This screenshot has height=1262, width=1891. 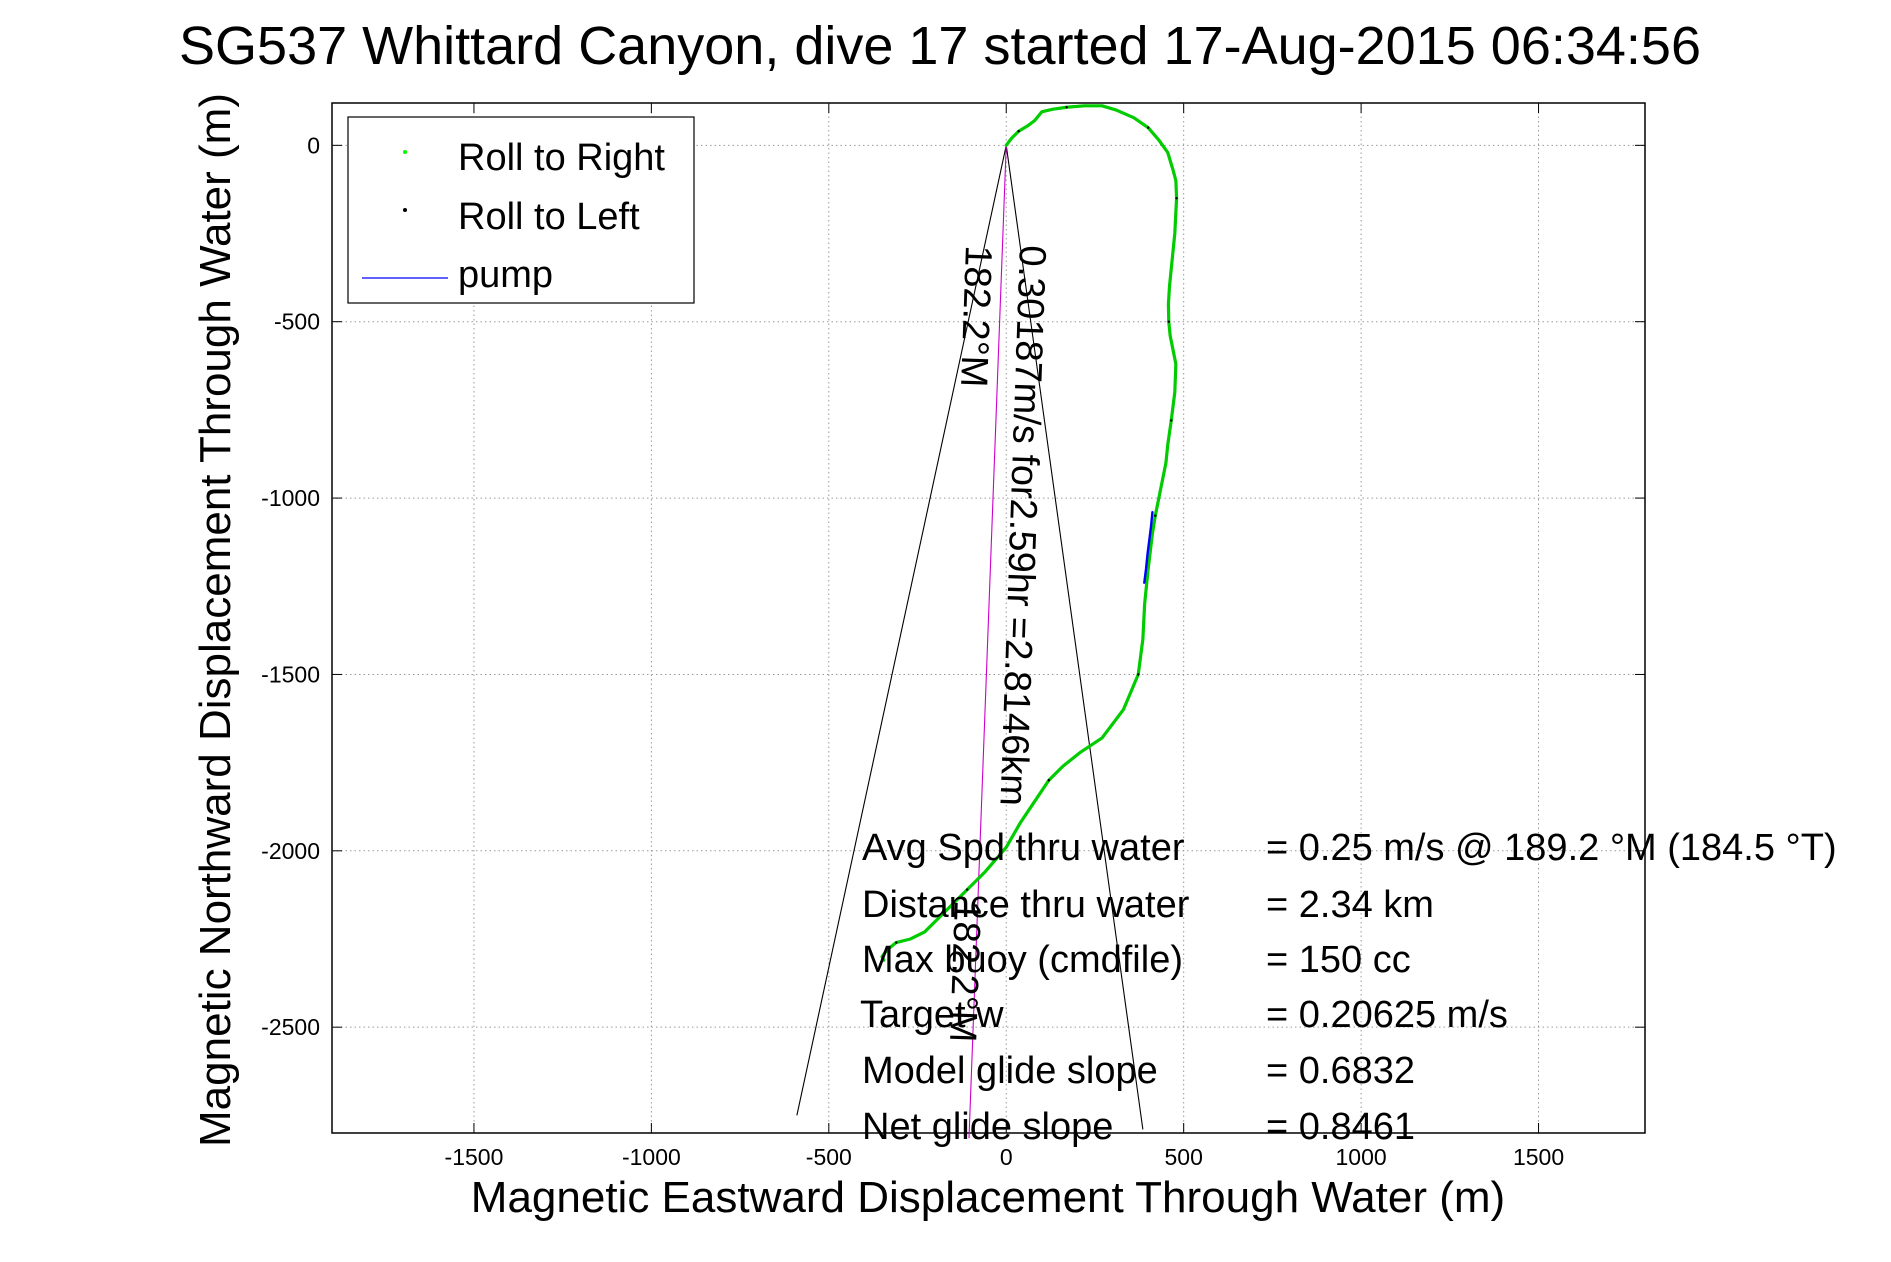 What do you see at coordinates (290, 674) in the screenshot?
I see `y-tick-label: -1500` at bounding box center [290, 674].